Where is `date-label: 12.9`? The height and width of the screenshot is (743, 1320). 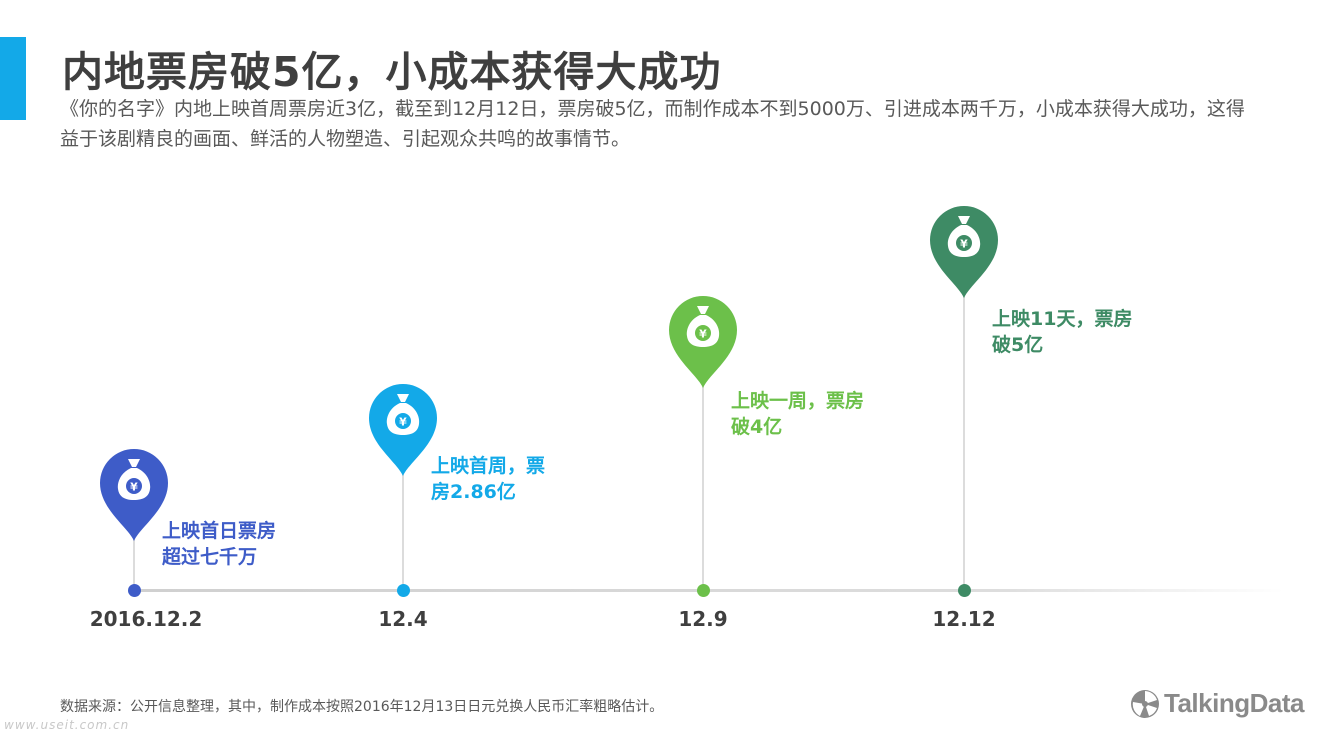
date-label: 12.9 is located at coordinates (703, 619).